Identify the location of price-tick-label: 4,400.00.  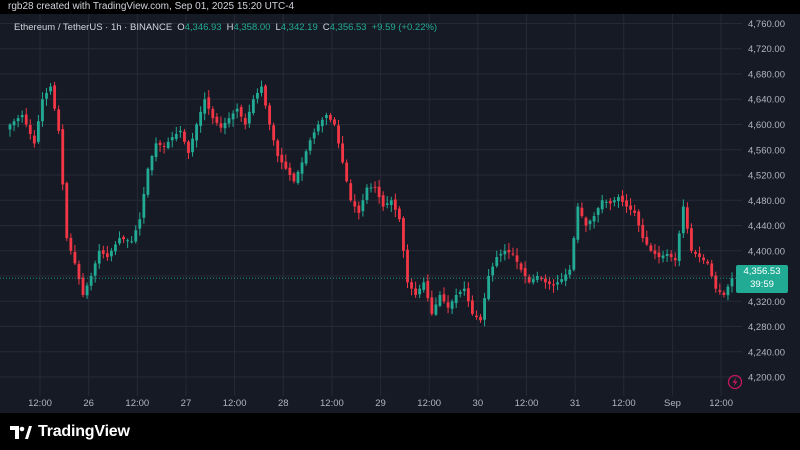
(766, 251).